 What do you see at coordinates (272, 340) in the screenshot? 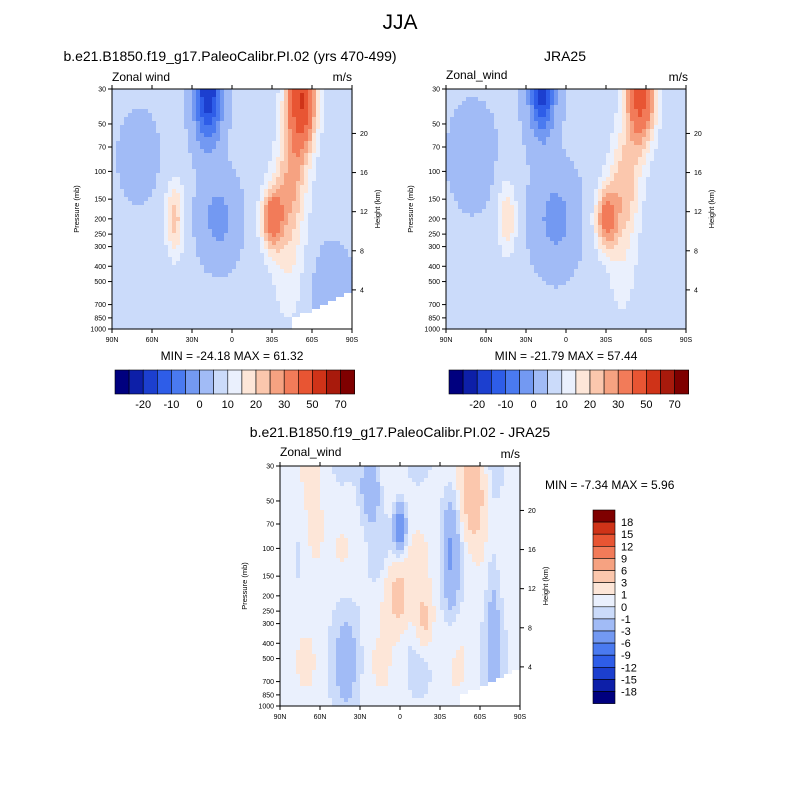
I see `x-tick-label: 30S` at bounding box center [272, 340].